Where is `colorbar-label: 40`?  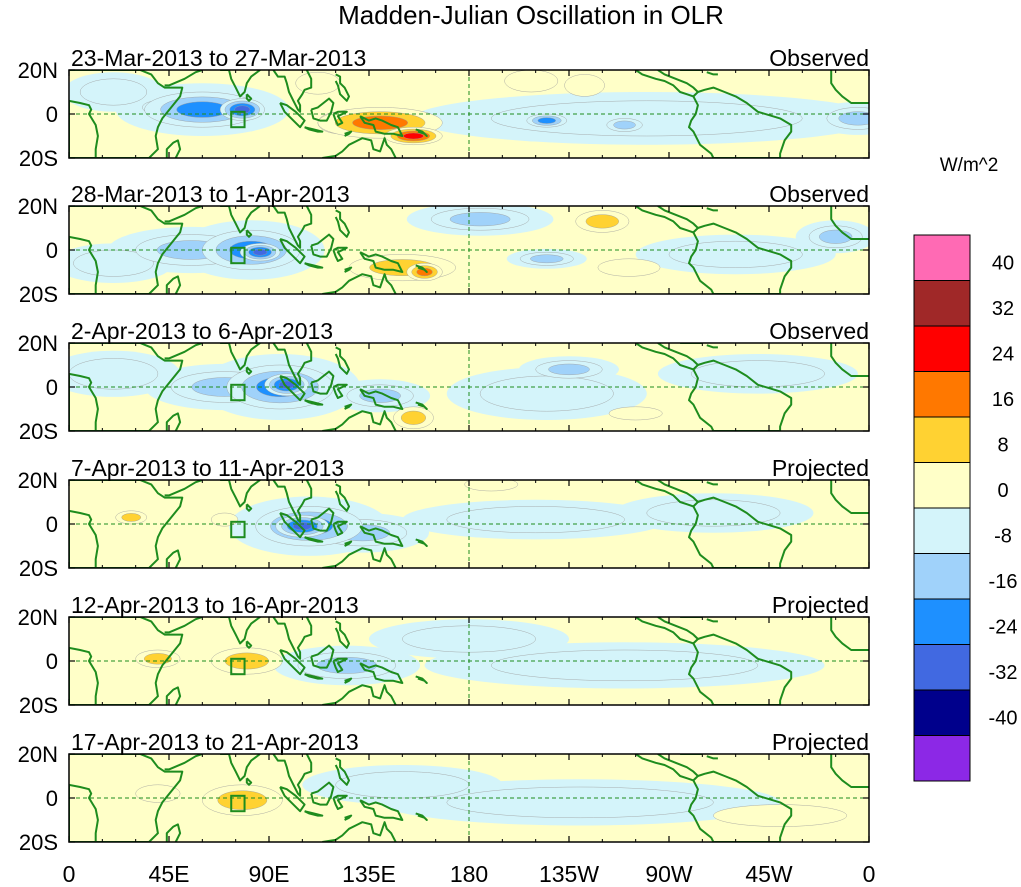 colorbar-label: 40 is located at coordinates (1003, 264).